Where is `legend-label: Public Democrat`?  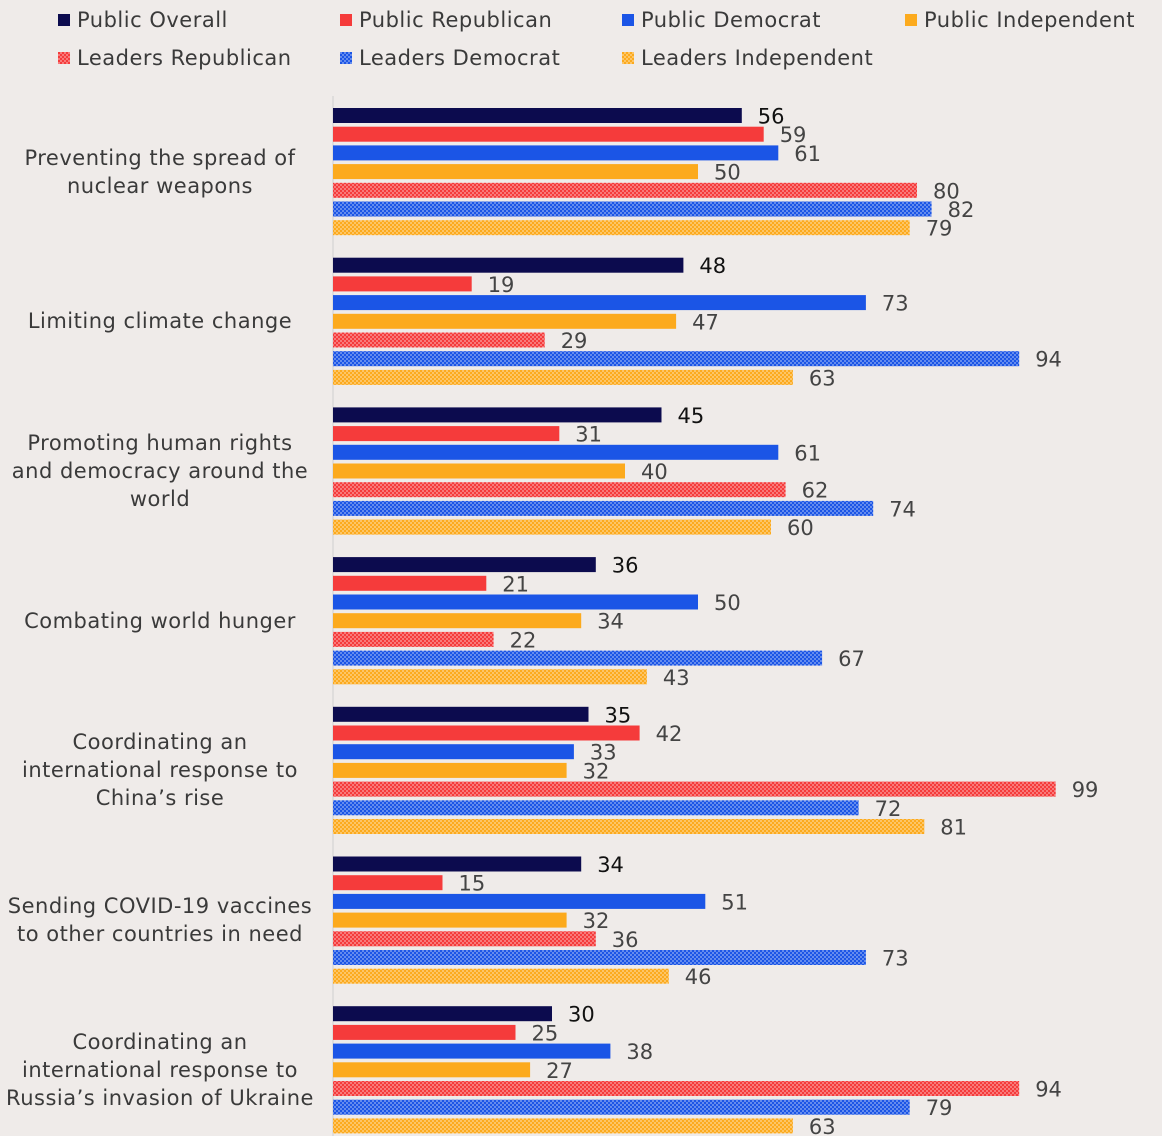
legend-label: Public Democrat is located at coordinates (731, 20).